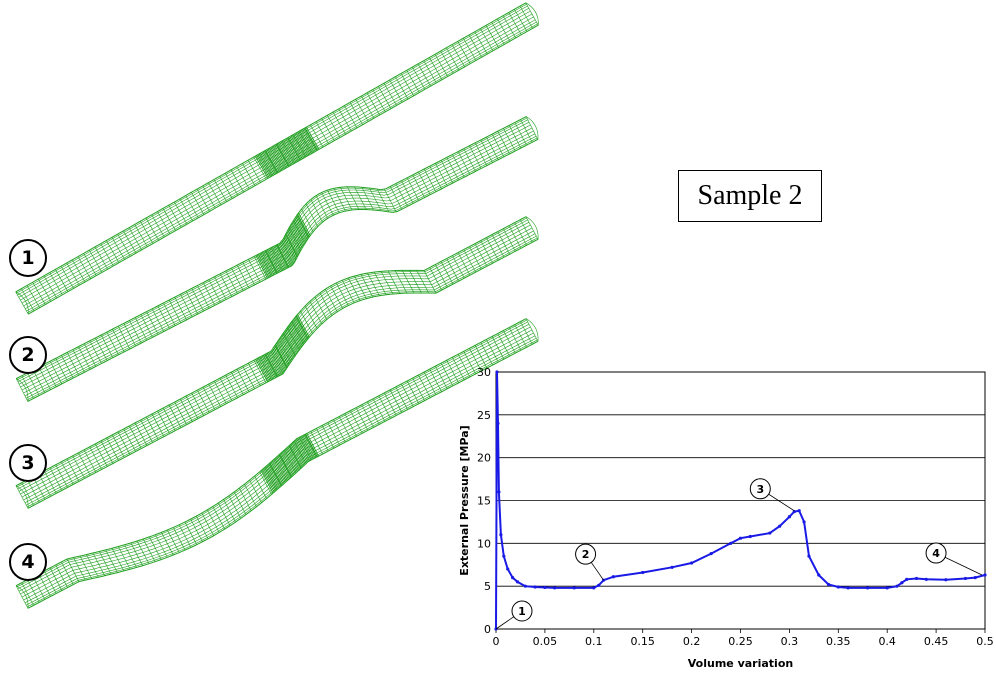  I want to click on annotation-label-4: 4, so click(936, 553).